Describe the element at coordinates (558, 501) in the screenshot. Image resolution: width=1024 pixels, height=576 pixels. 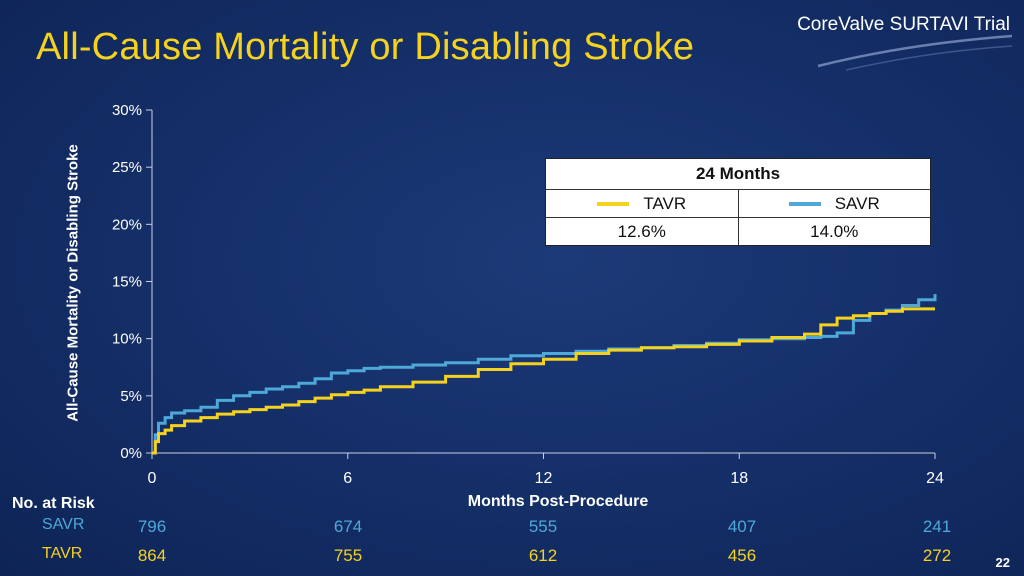
I see `x-axis-title: Months Post-Procedure` at that location.